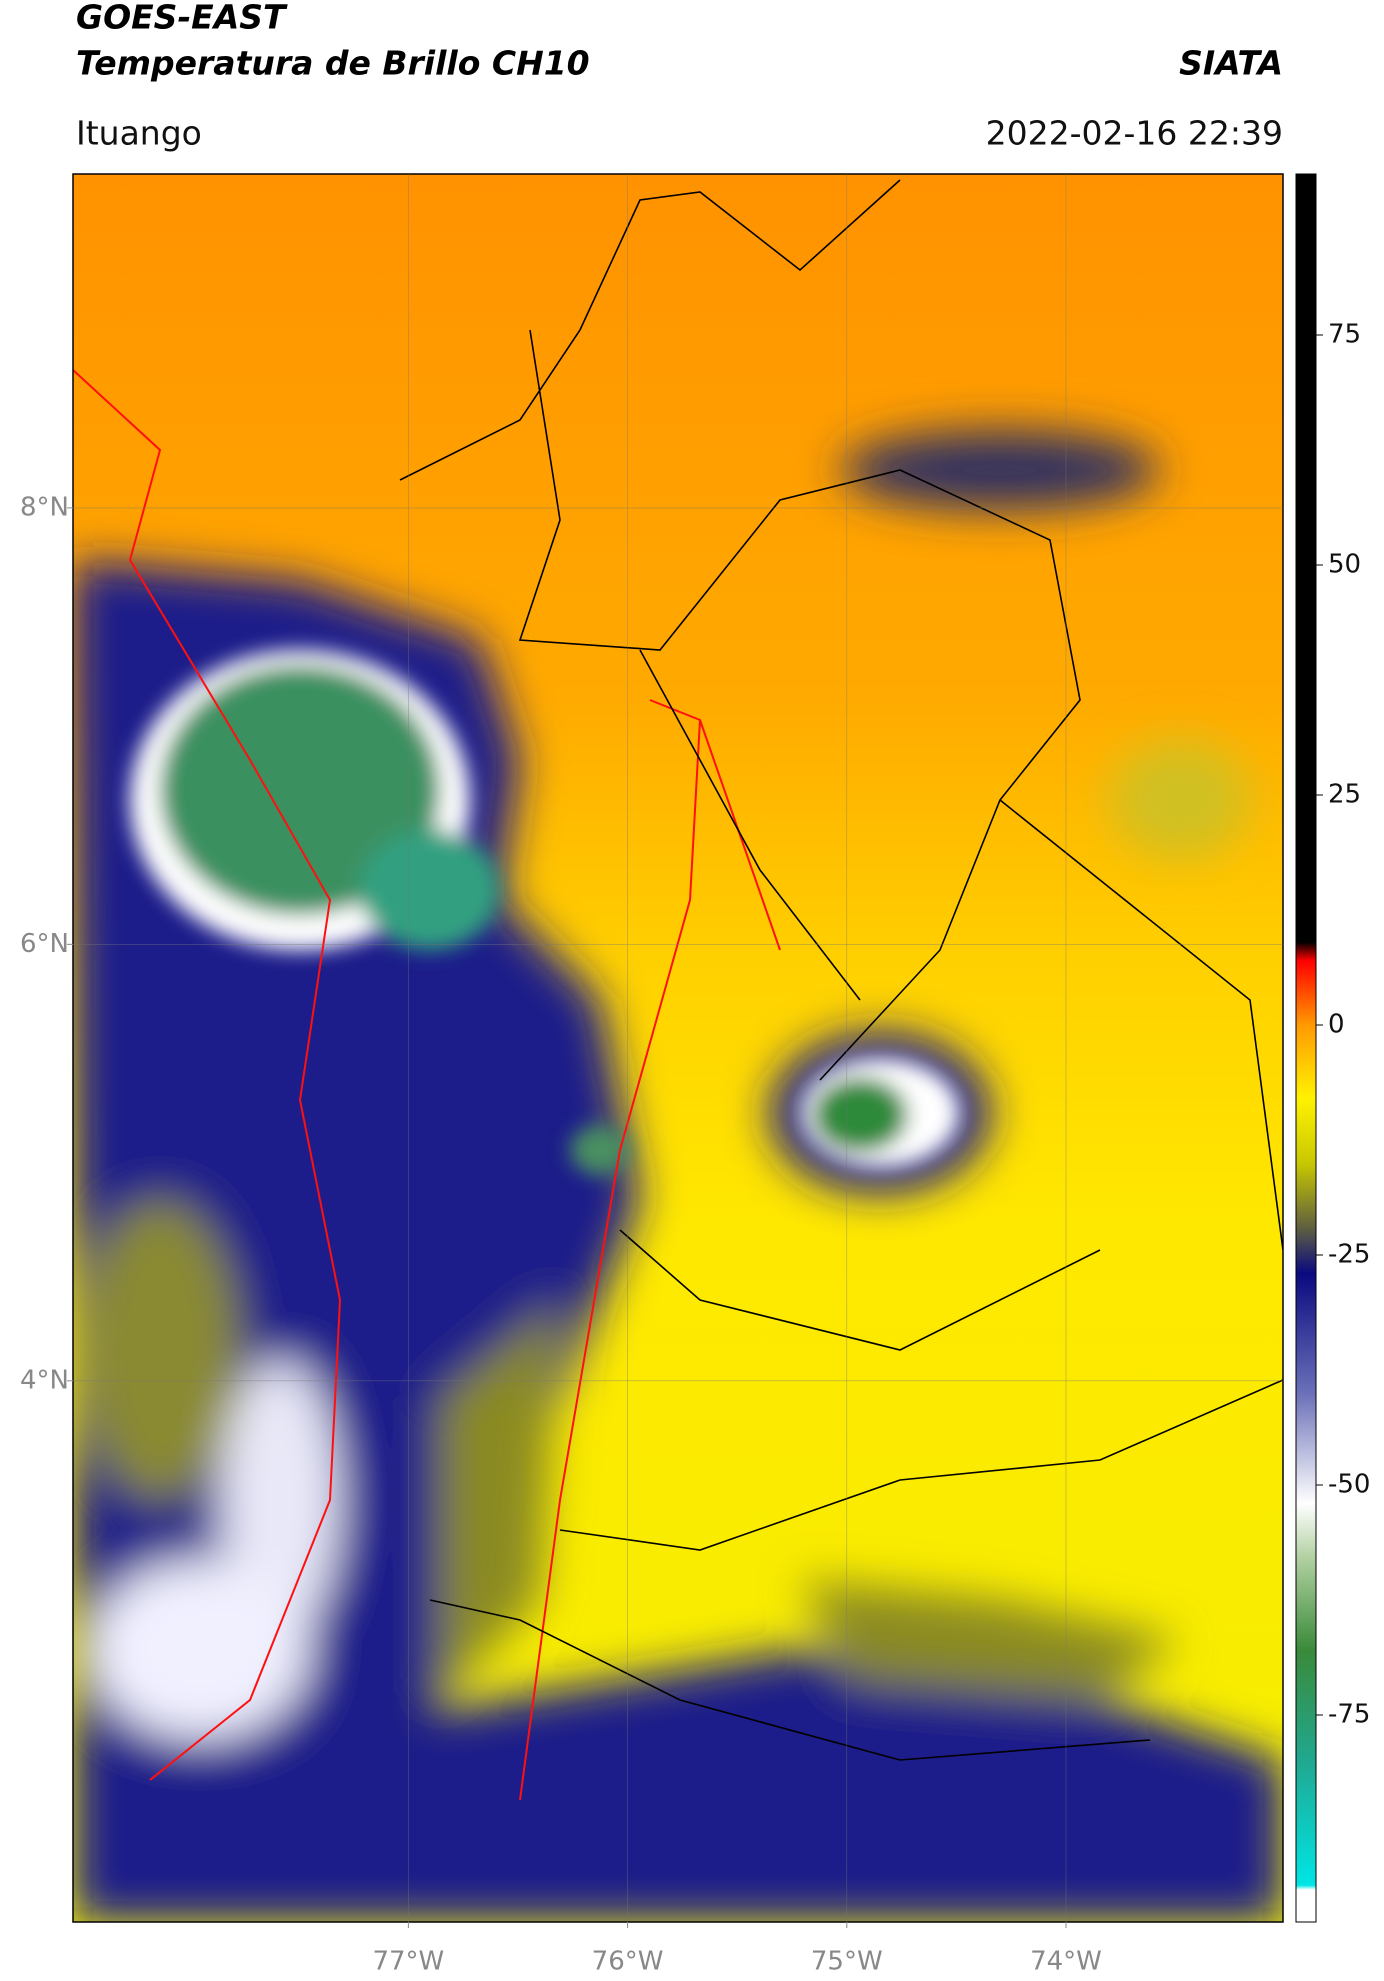  Describe the element at coordinates (1336, 1025) in the screenshot. I see `colorbar-tick-label: 0` at that location.